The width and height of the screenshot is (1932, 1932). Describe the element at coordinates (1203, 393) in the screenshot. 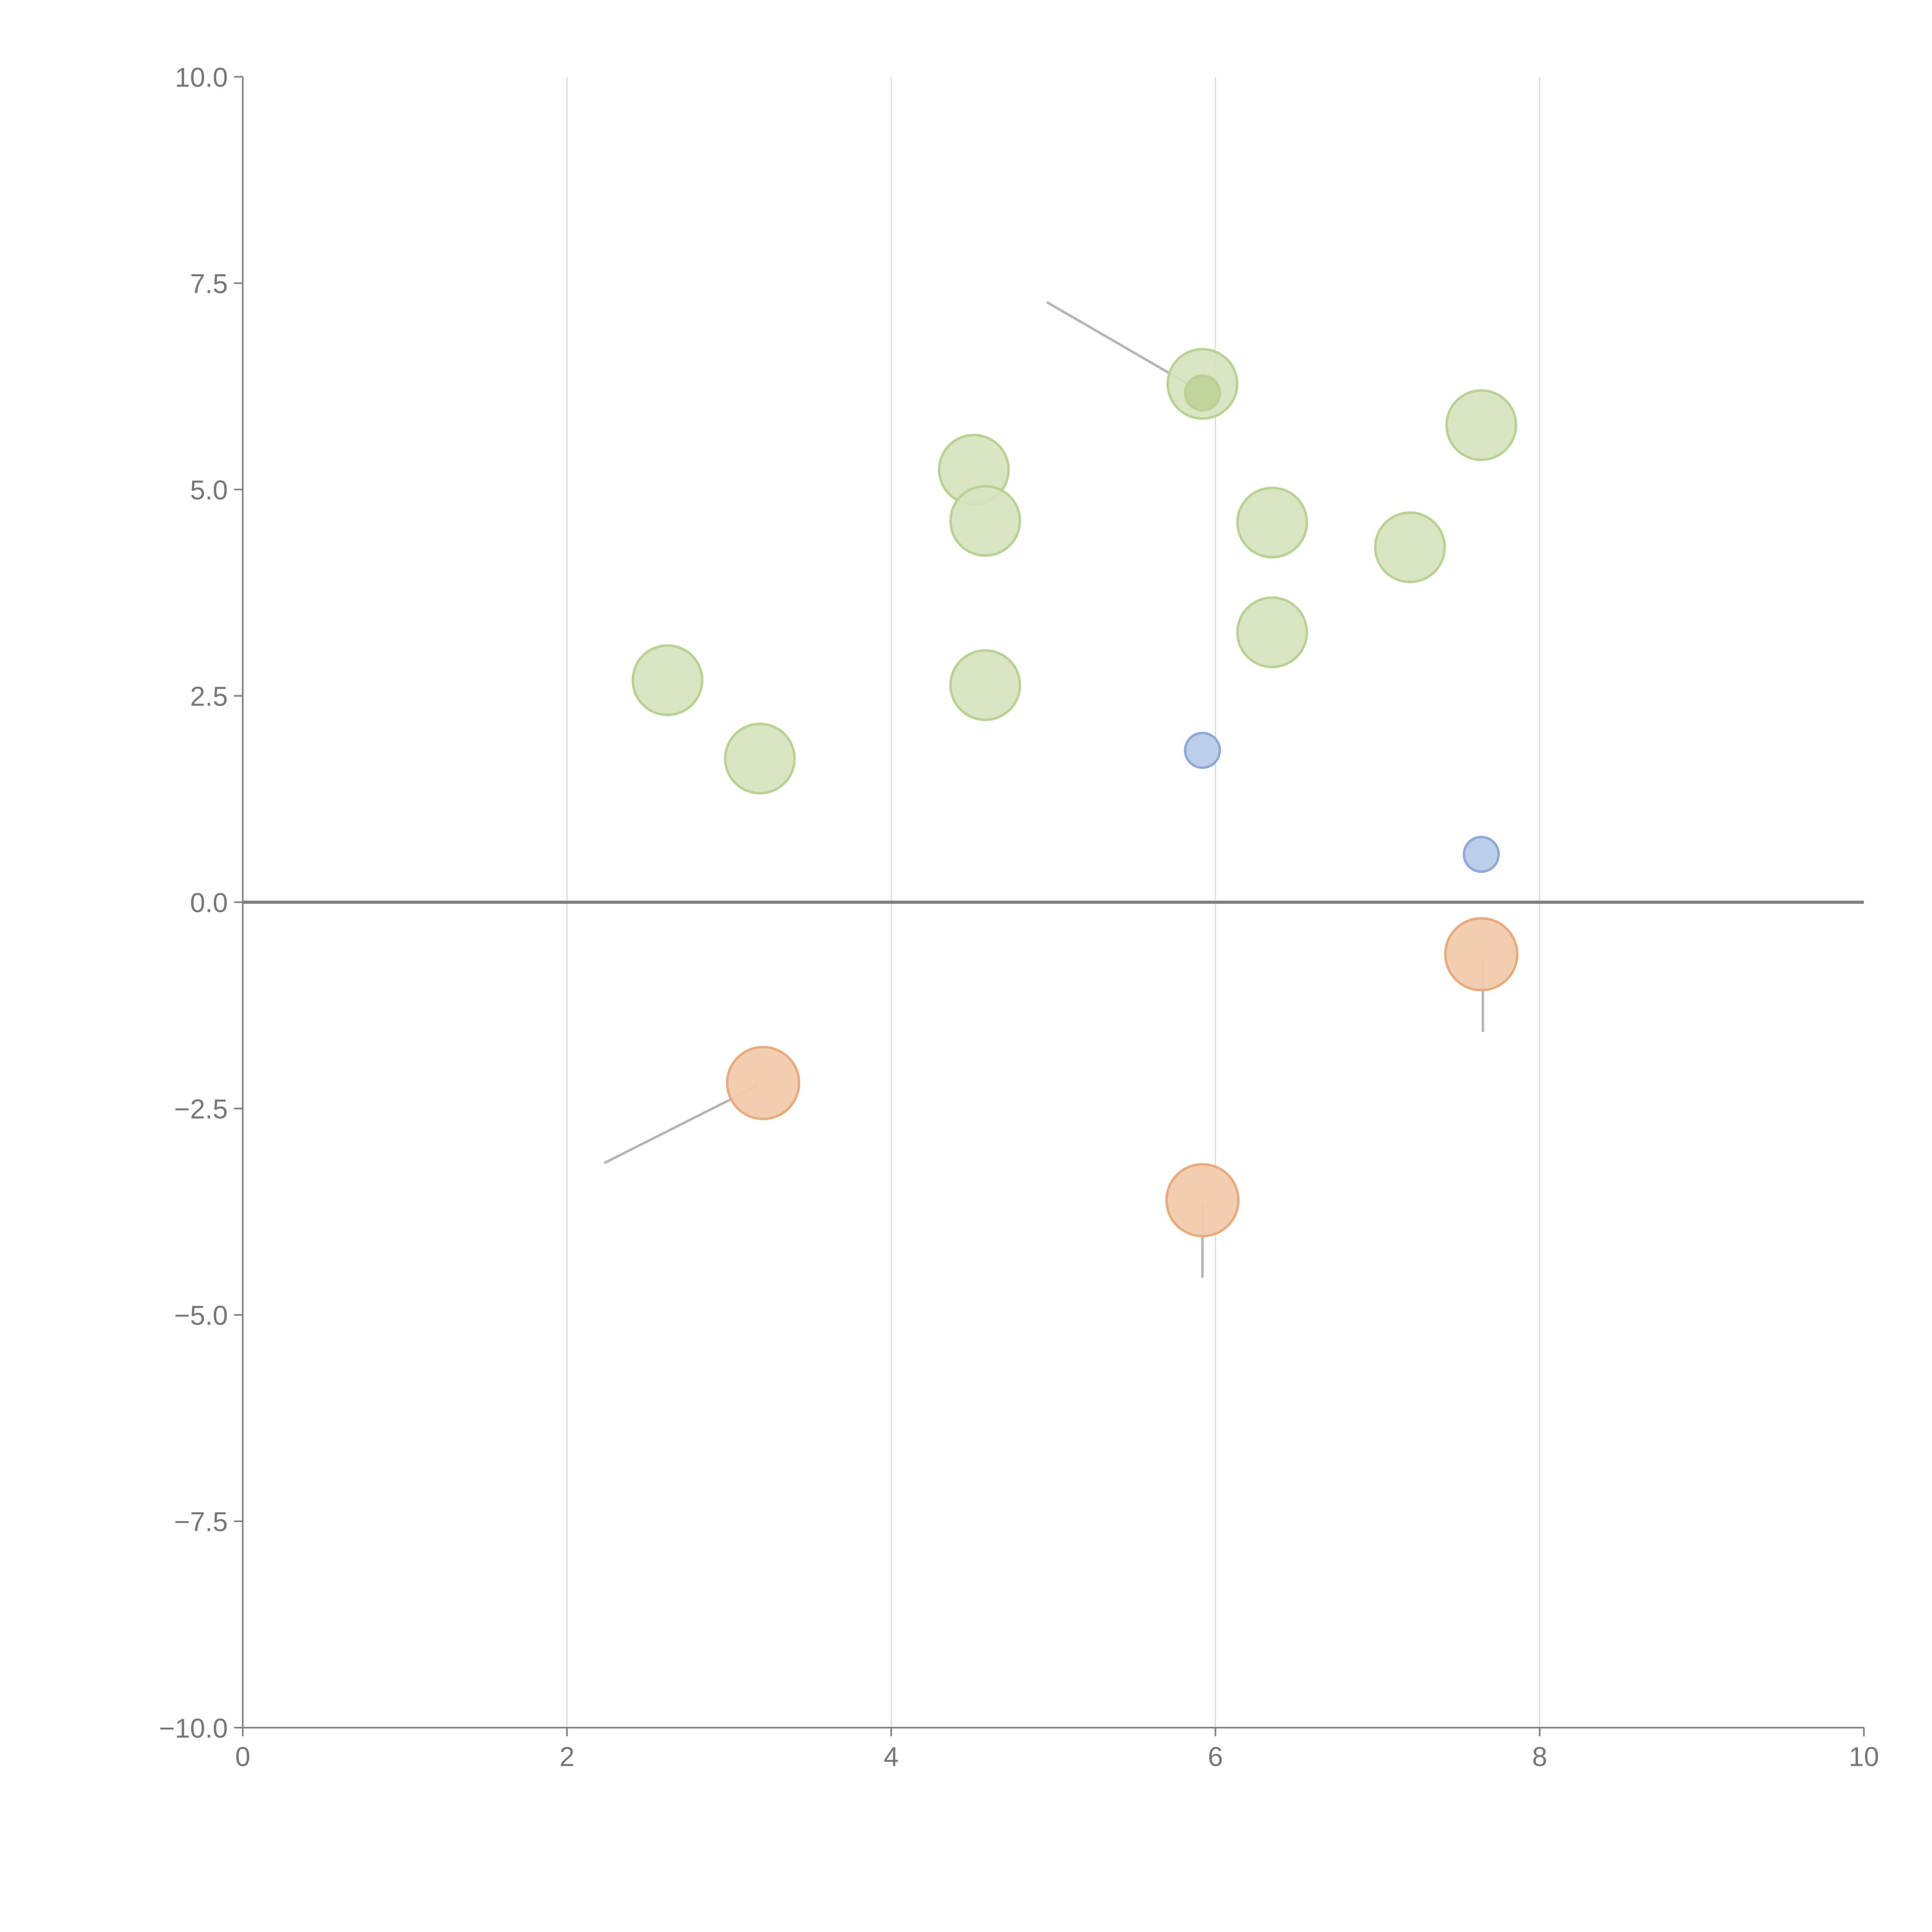

I see `green-small-point` at that location.